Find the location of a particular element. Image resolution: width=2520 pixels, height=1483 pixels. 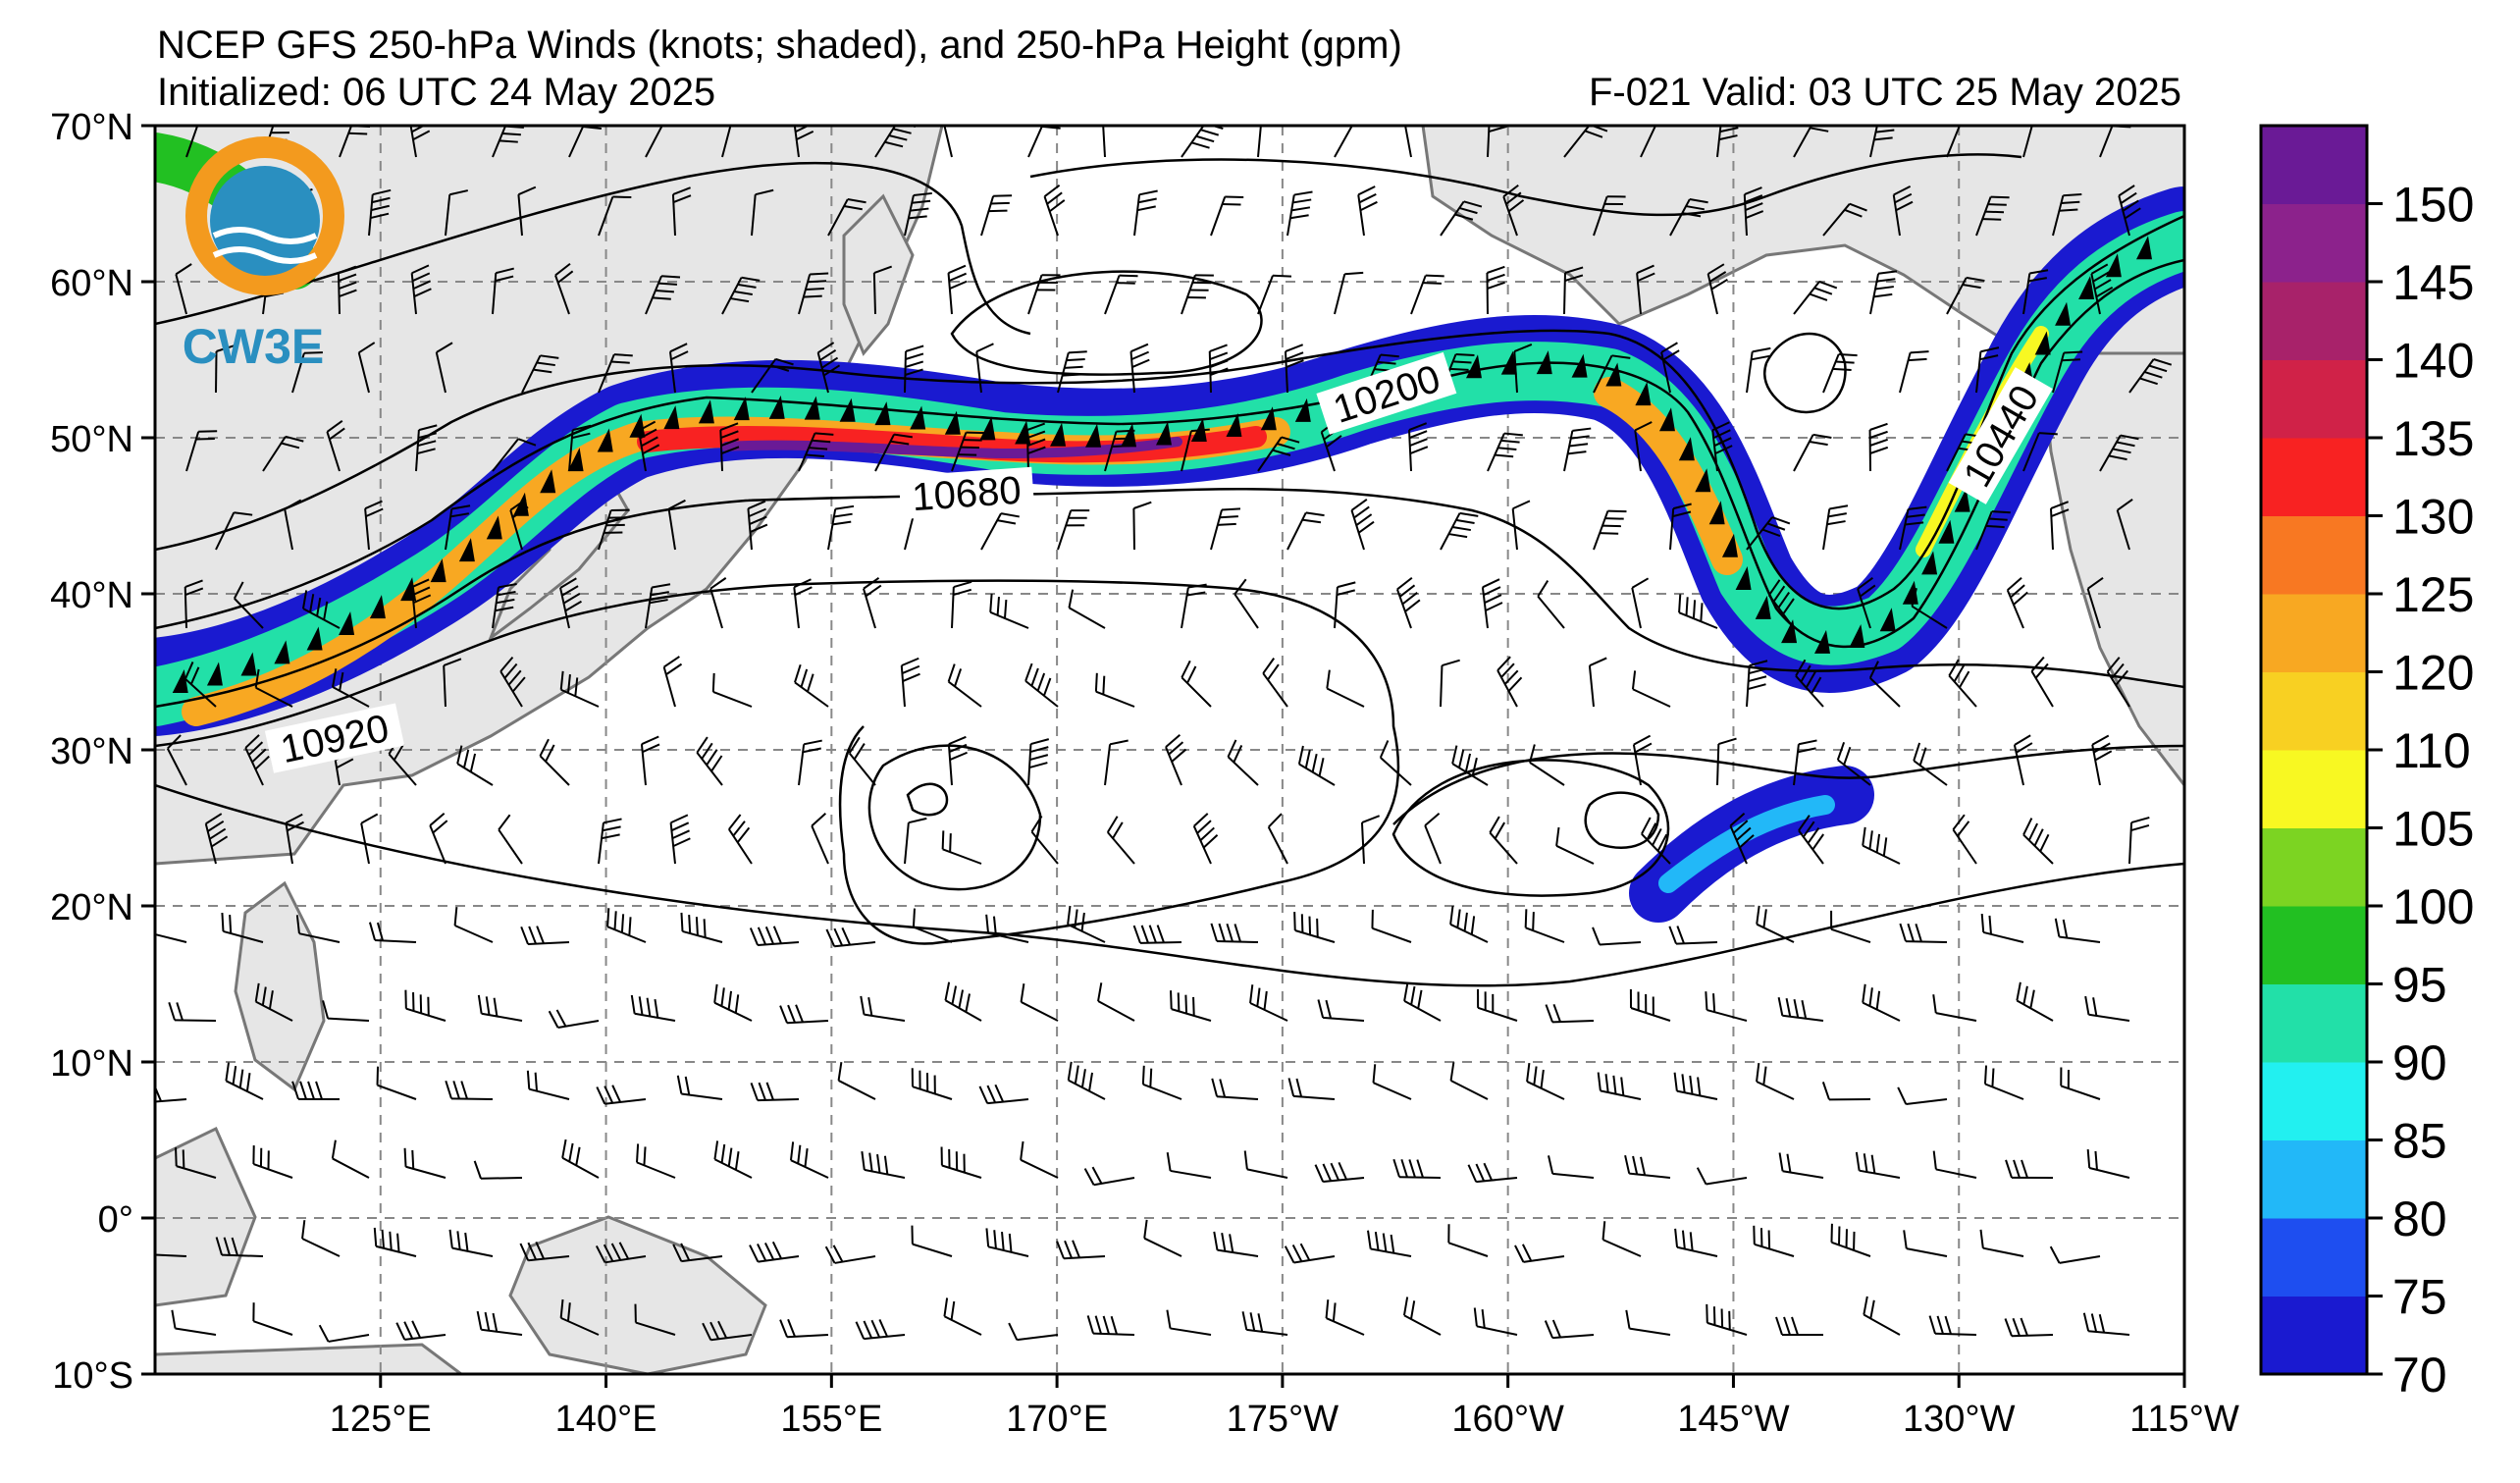

lat-tick-label: 60°N is located at coordinates (91, 283).